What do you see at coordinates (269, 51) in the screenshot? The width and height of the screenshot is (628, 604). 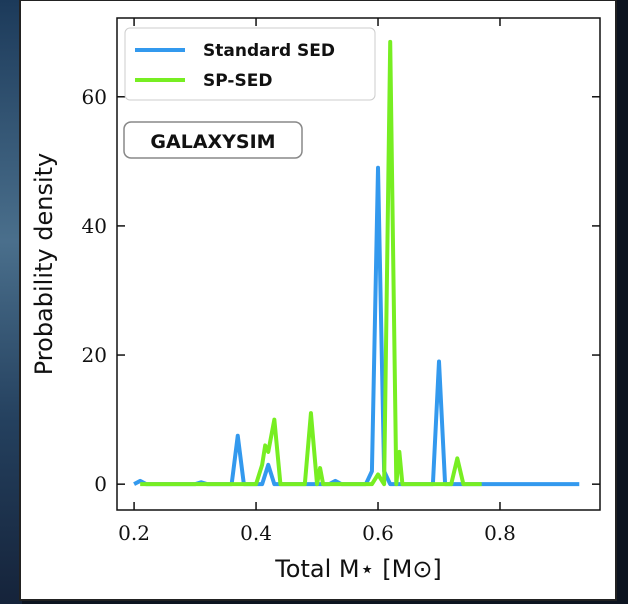 I see `legend-label: Standard SED` at bounding box center [269, 51].